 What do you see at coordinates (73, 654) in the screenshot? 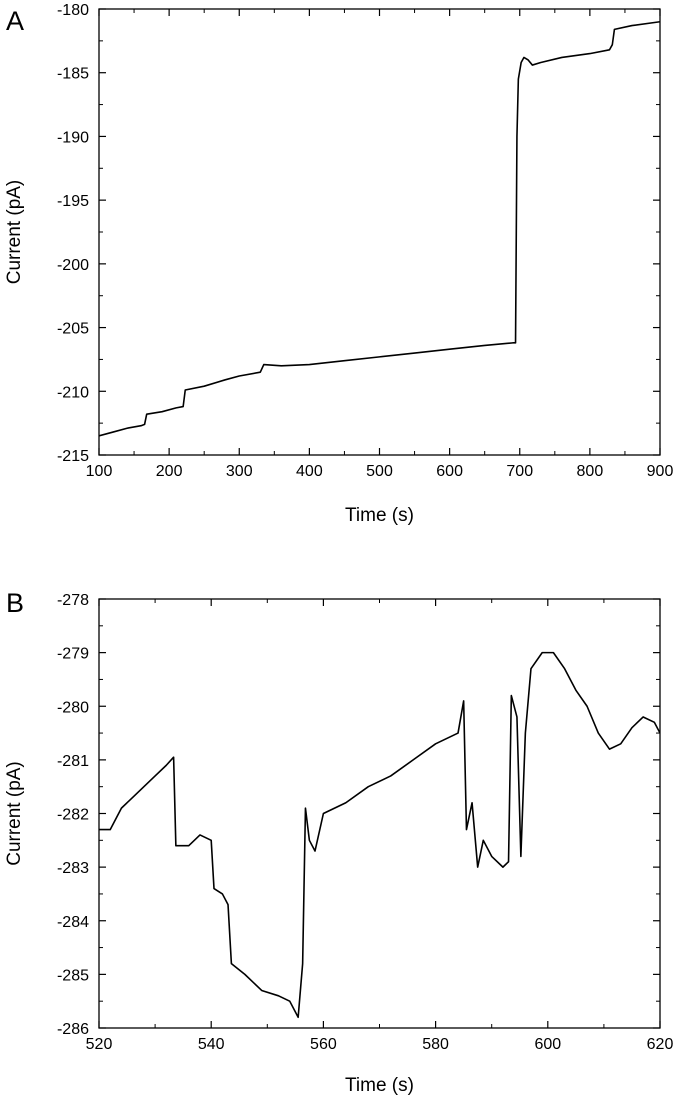
I see `y-tick-label: -279` at bounding box center [73, 654].